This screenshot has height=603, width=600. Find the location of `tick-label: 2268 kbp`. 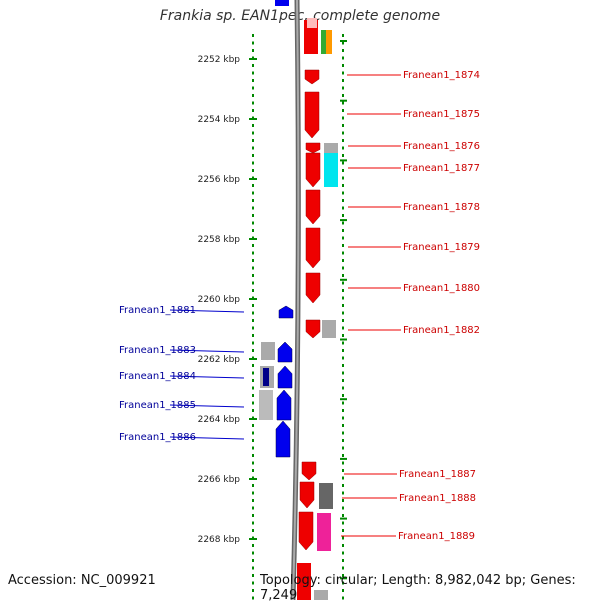

tick-label: 2268 kbp is located at coordinates (219, 540).